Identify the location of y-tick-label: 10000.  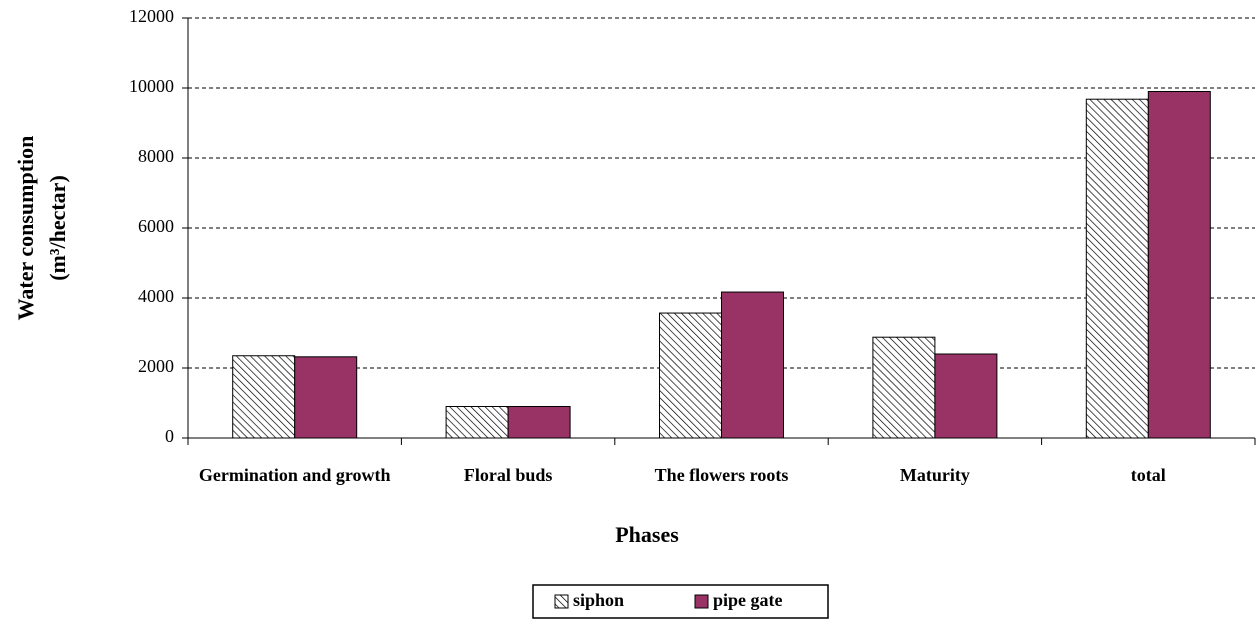
(151, 86).